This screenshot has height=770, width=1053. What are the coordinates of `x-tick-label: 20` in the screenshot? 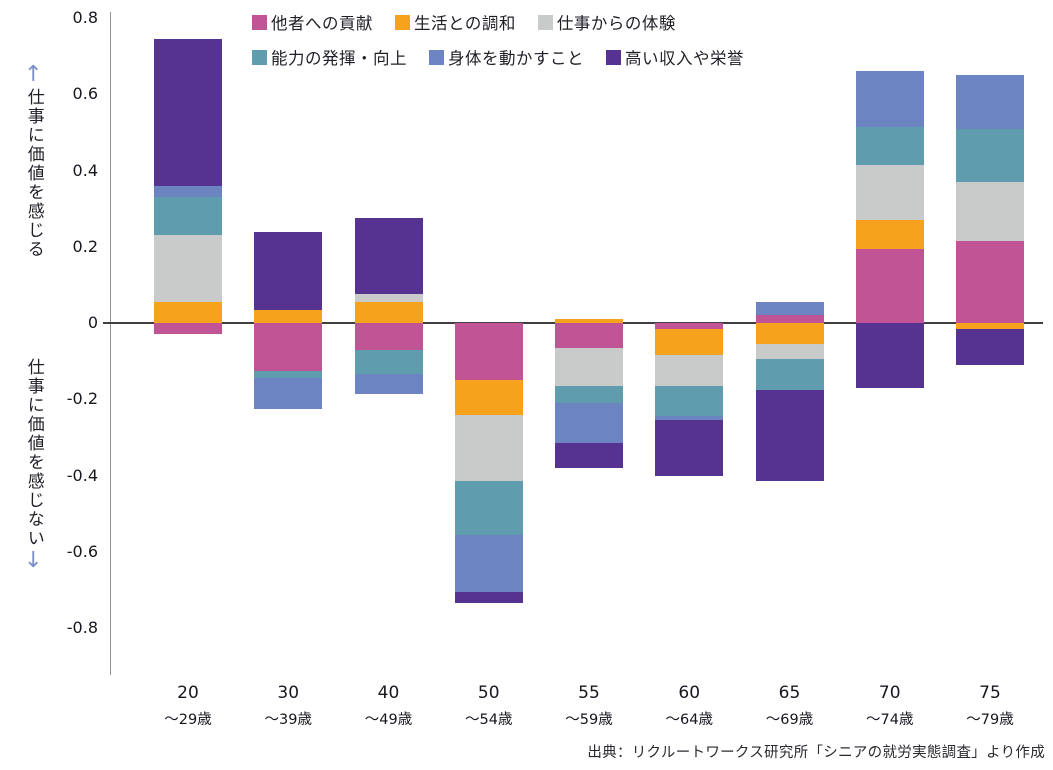 It's located at (188, 693).